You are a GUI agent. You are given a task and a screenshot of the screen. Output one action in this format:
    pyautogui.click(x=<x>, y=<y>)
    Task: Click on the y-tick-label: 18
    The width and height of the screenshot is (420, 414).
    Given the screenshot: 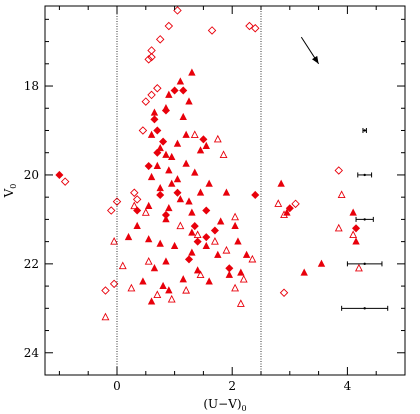 What is the action you would take?
    pyautogui.click(x=31, y=86)
    